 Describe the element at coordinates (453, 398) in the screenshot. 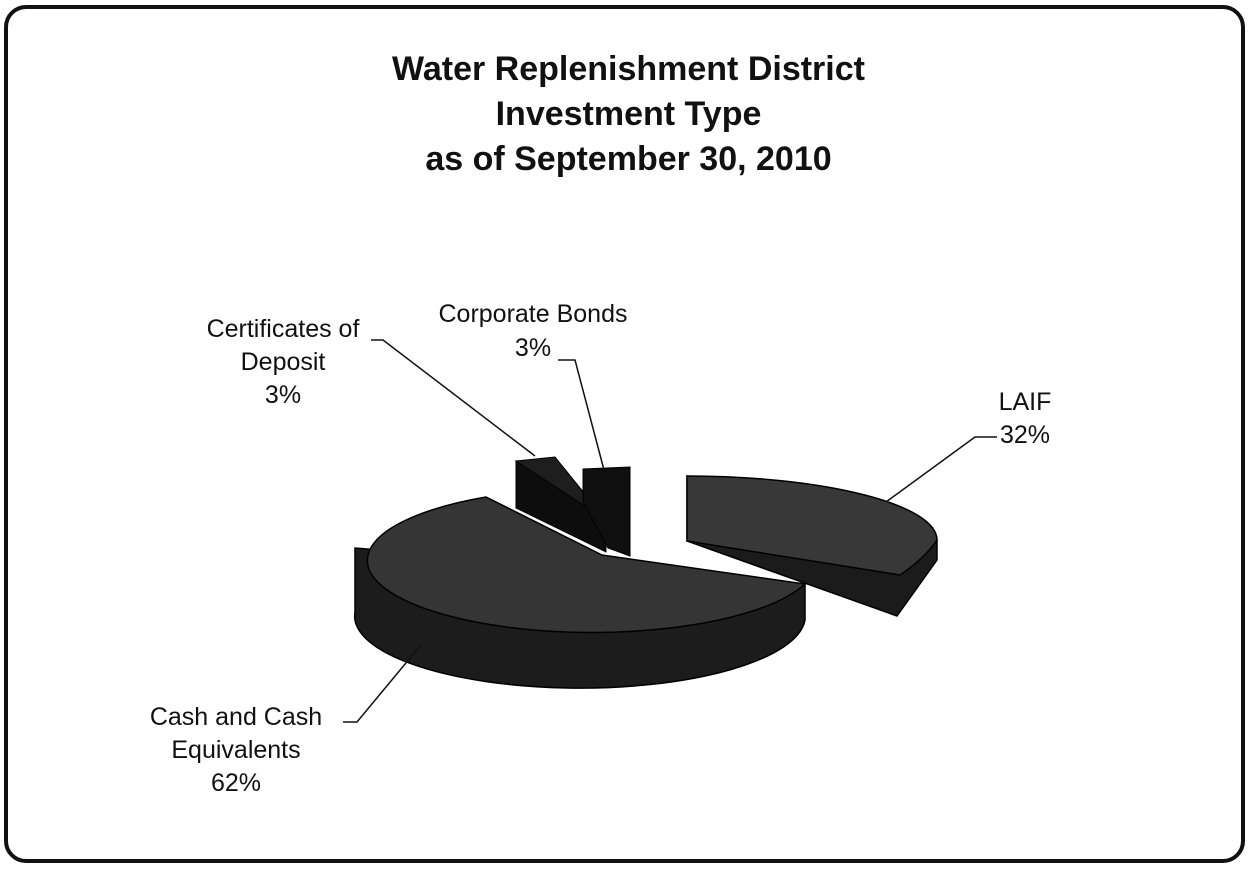

I see `leader-line-certificates` at that location.